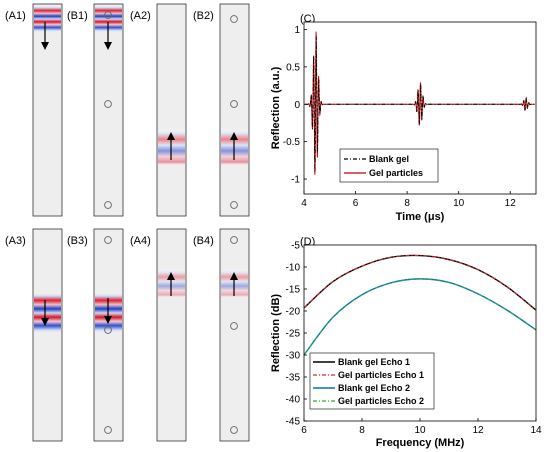 This screenshot has width=550, height=452. I want to click on chart-d-y-tick-label: -45, so click(293, 422).